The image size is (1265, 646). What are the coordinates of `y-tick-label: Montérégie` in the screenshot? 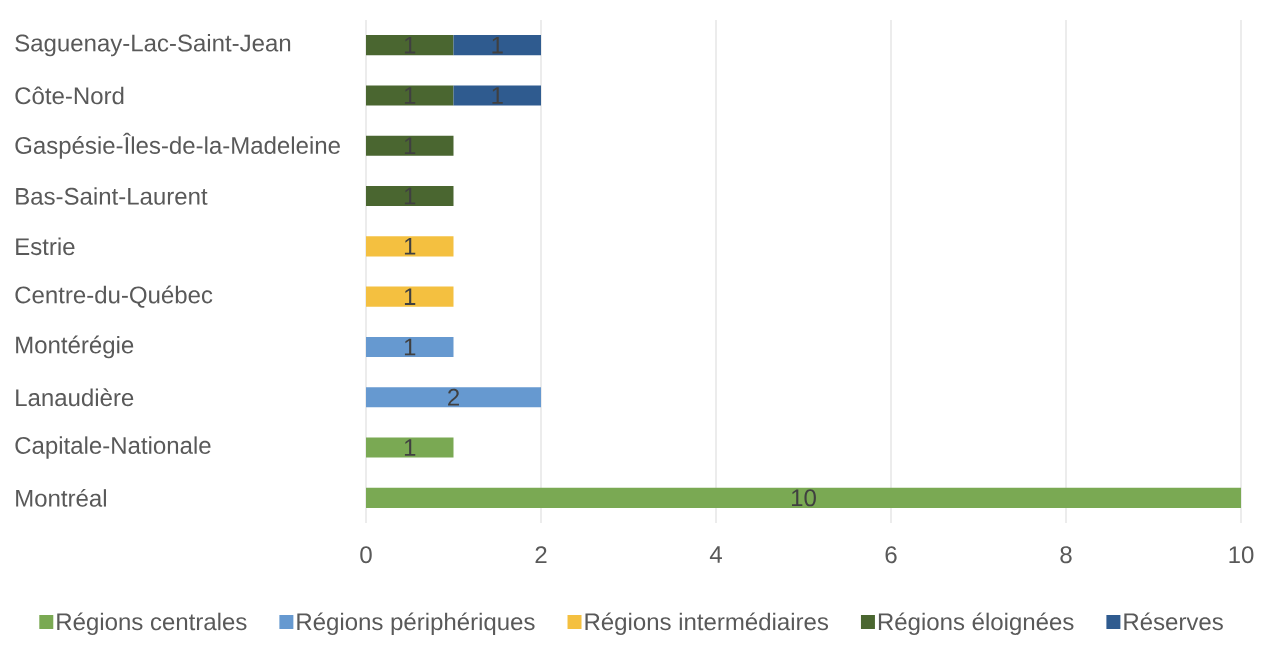 It's located at (75, 347).